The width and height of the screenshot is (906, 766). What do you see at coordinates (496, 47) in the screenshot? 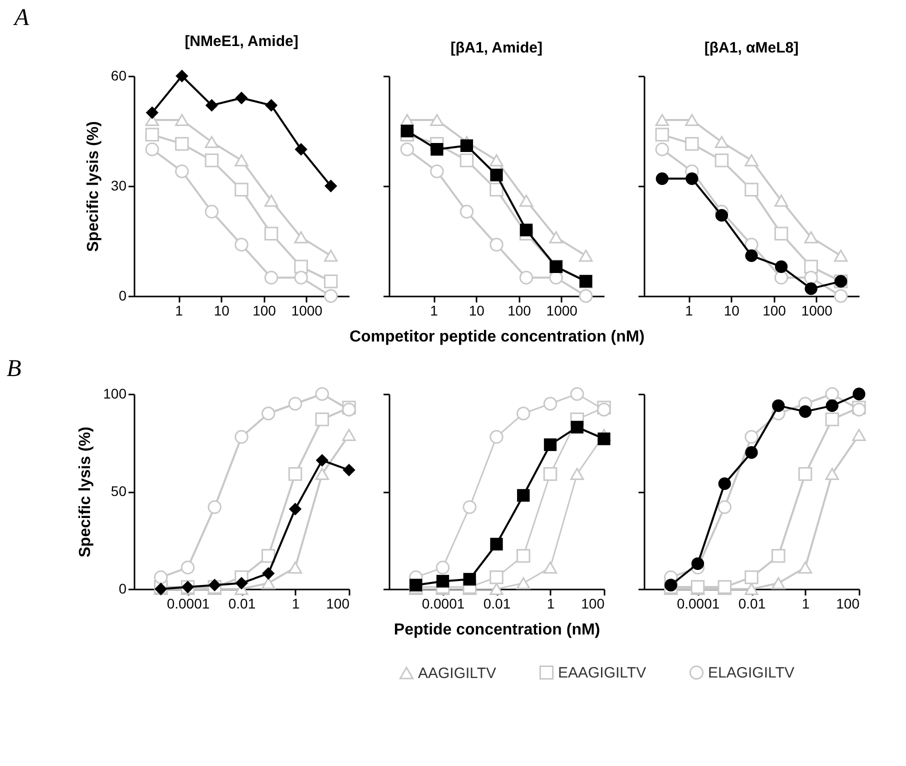
I see `chart-title: [βA1, Amide]` at bounding box center [496, 47].